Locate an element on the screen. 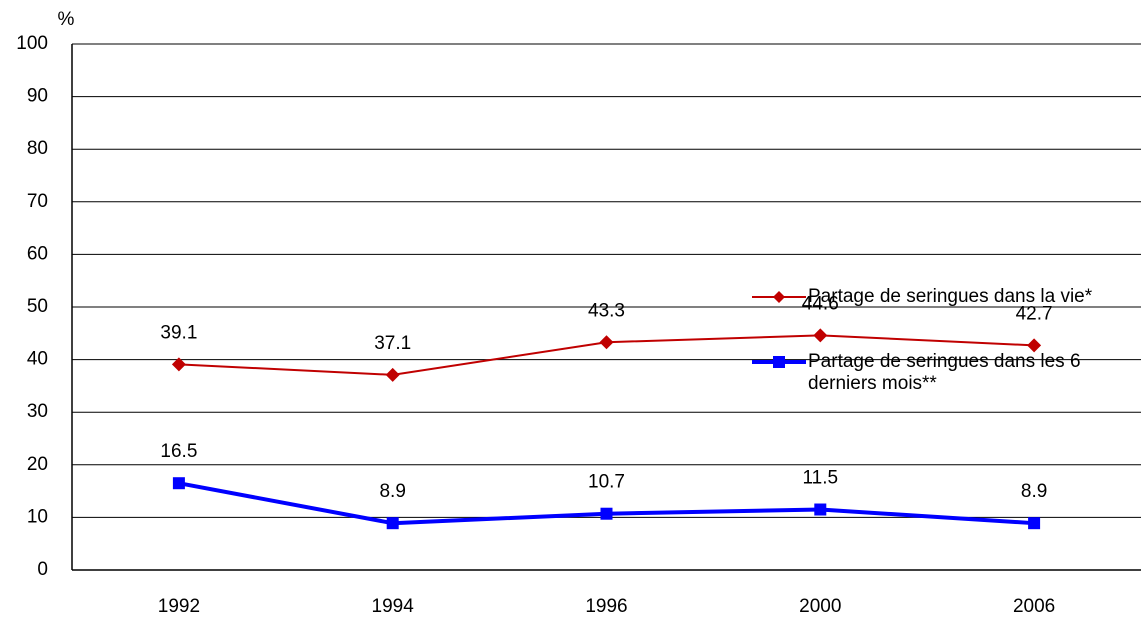 The width and height of the screenshot is (1143, 619). y-tick-label: 90 is located at coordinates (37, 96).